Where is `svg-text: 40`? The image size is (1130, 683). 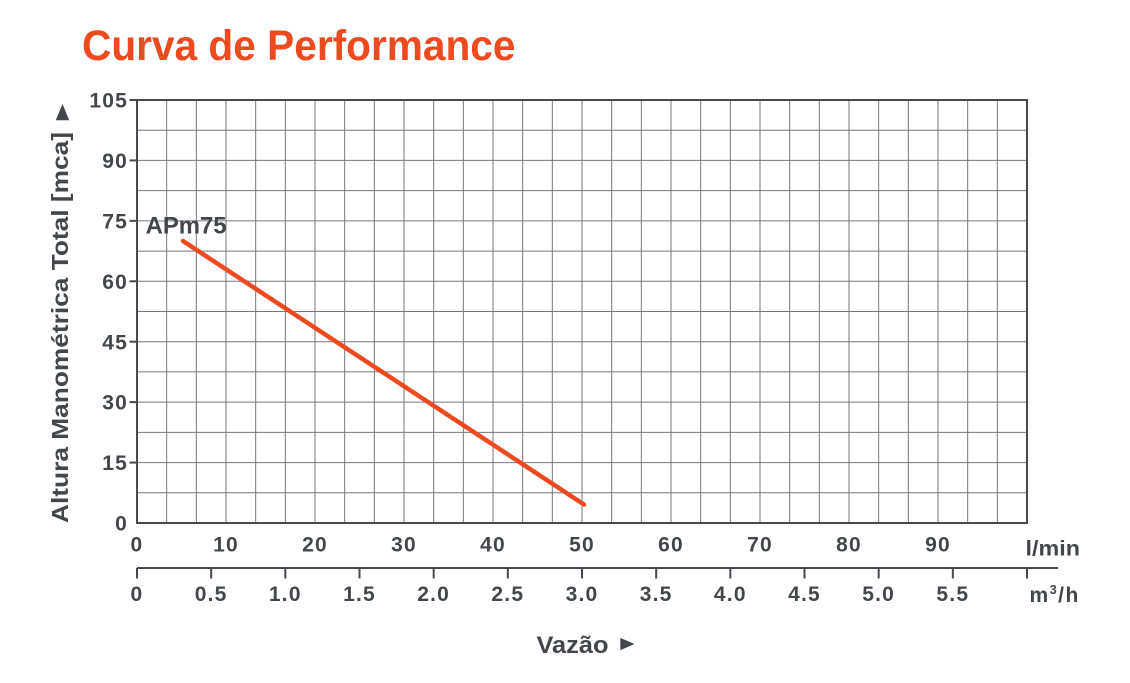 svg-text: 40 is located at coordinates (493, 545).